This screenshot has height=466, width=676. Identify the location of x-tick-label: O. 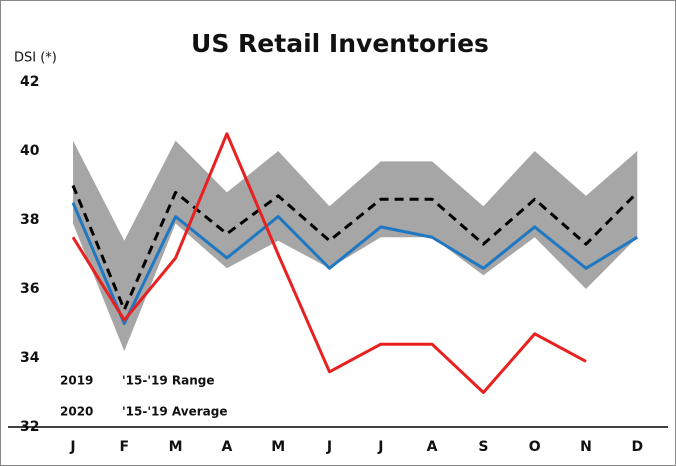
(535, 447).